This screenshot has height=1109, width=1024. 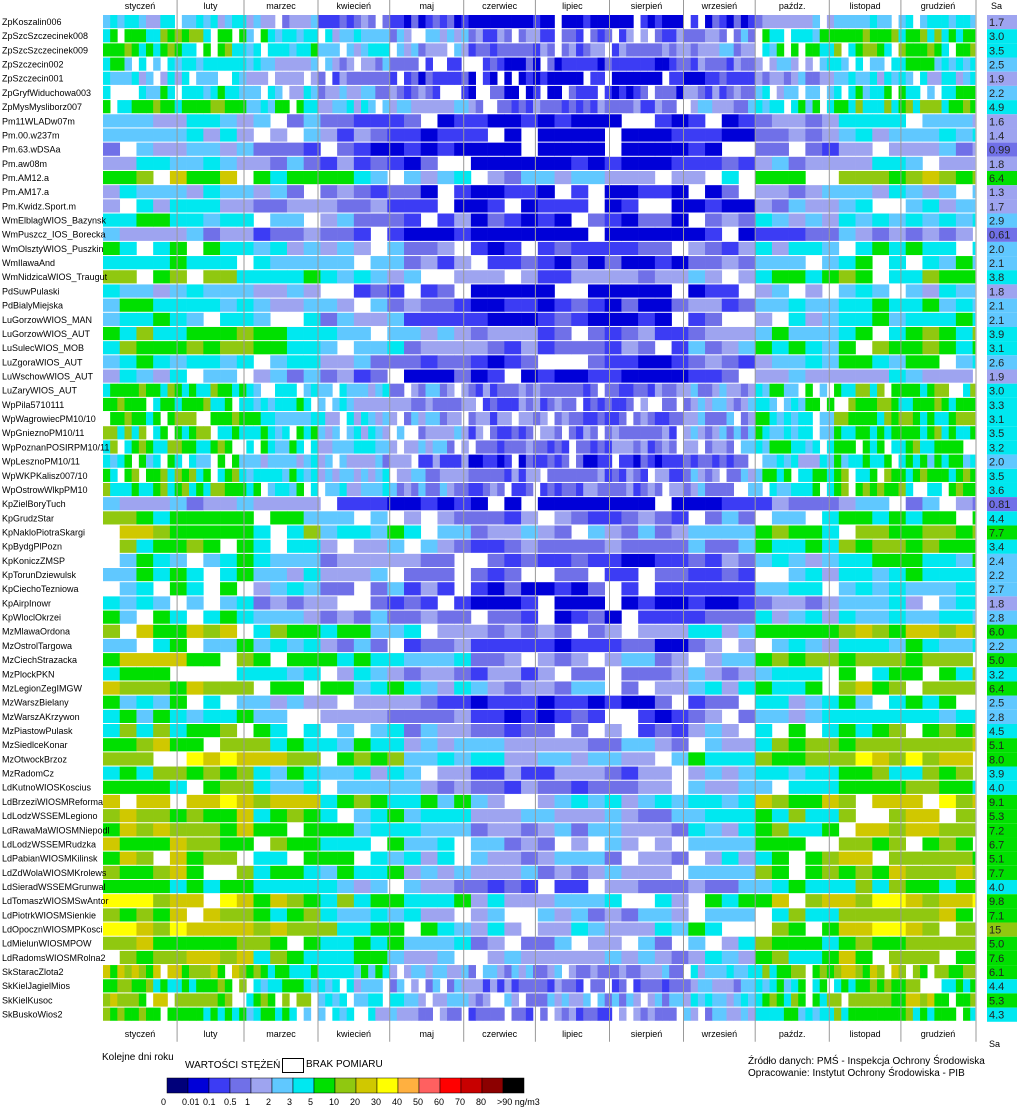 I want to click on sa-cell, so click(x=1002, y=475).